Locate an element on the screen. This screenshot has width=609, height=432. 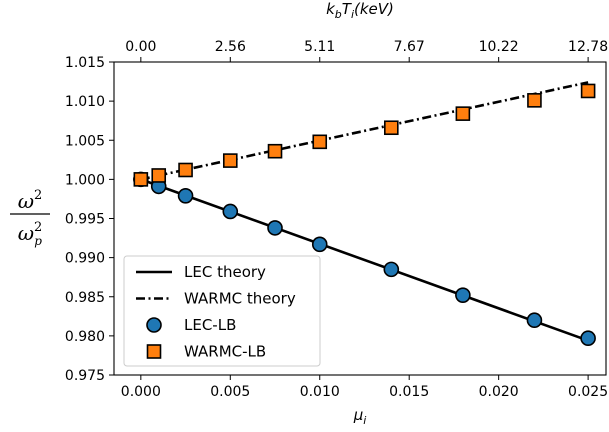
legend-label-1: WARMC theory is located at coordinates (240, 299).